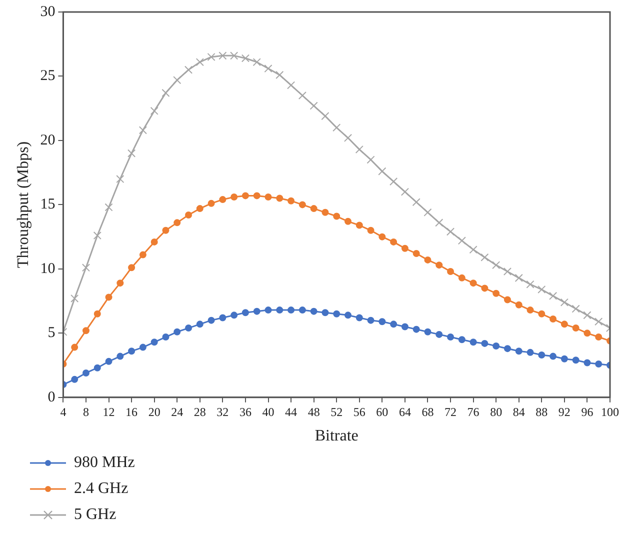 This screenshot has height=547, width=640. Describe the element at coordinates (200, 411) in the screenshot. I see `x-tick-label: 28` at that location.